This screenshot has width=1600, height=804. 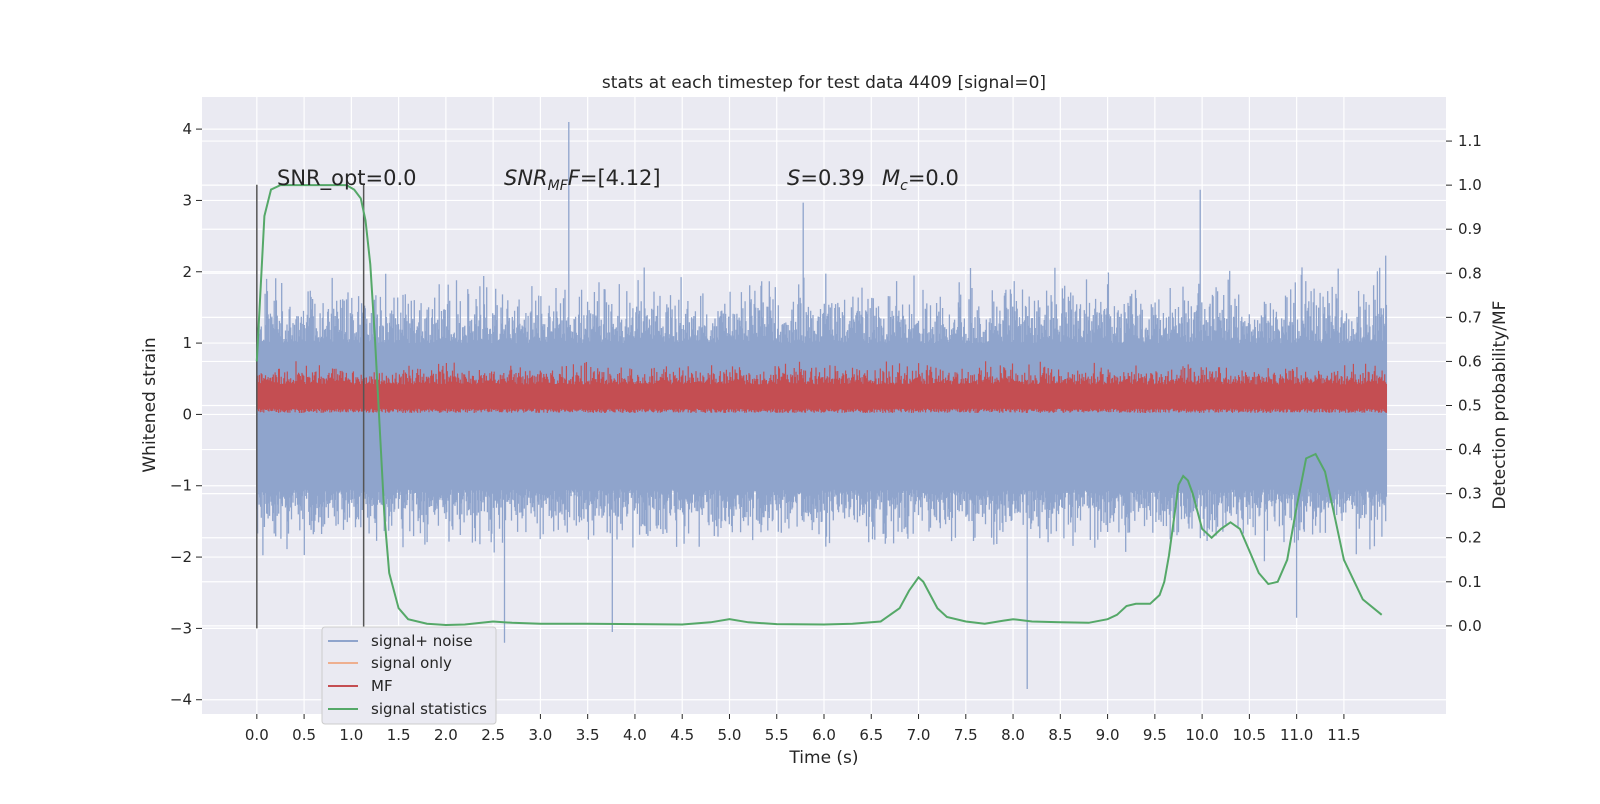 I want to click on legend-label-mf: MF, so click(x=382, y=686).